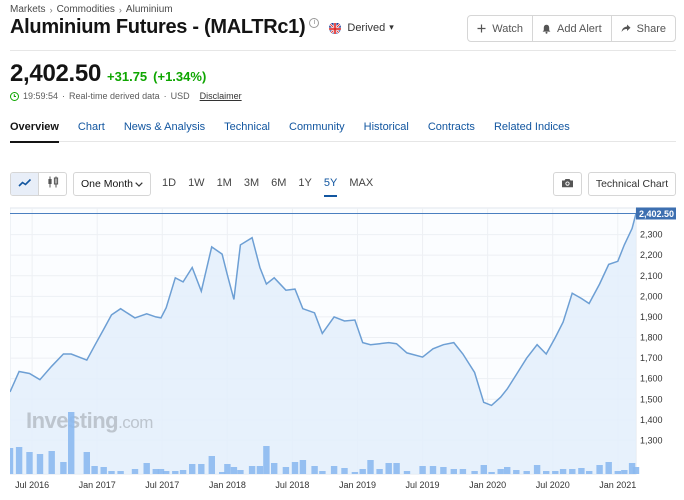  I want to click on last-price-badge, so click(656, 213).